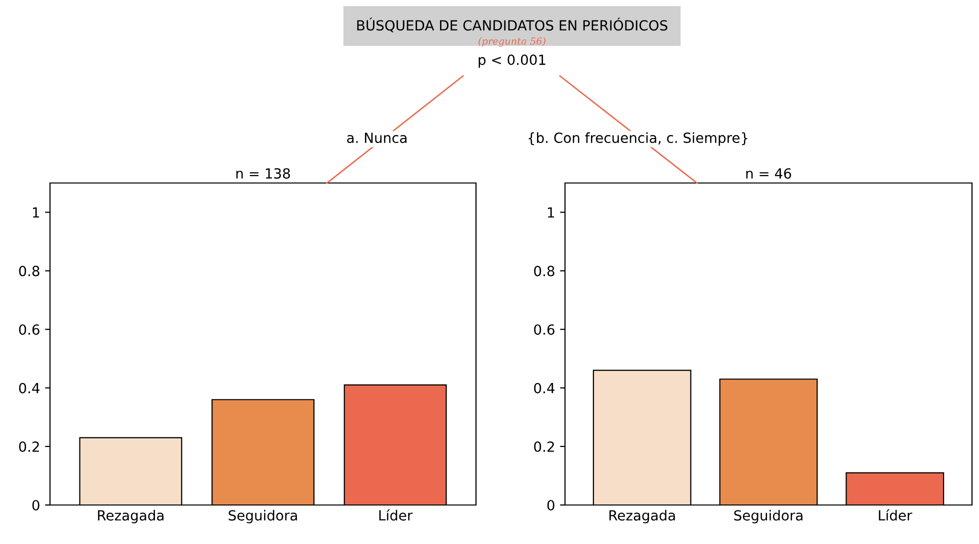 This screenshot has width=979, height=544. I want to click on text: p < 0.001, so click(512, 61).